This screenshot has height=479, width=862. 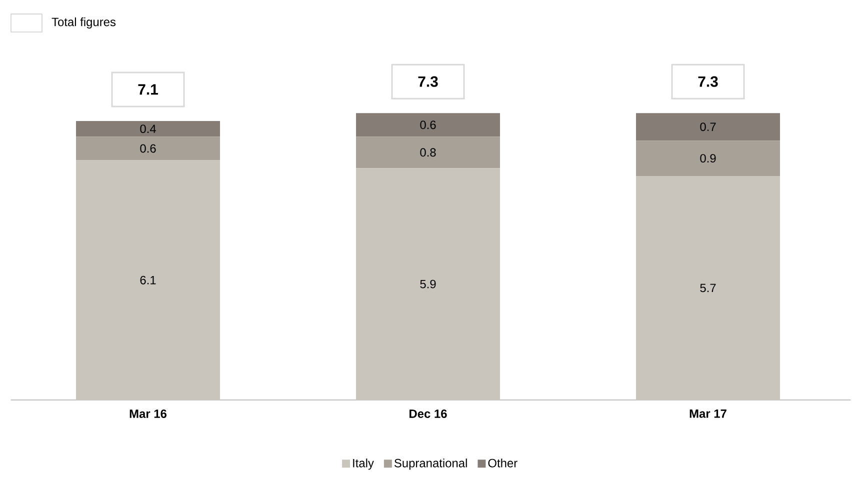 I want to click on legend-label: Italy, so click(x=363, y=464).